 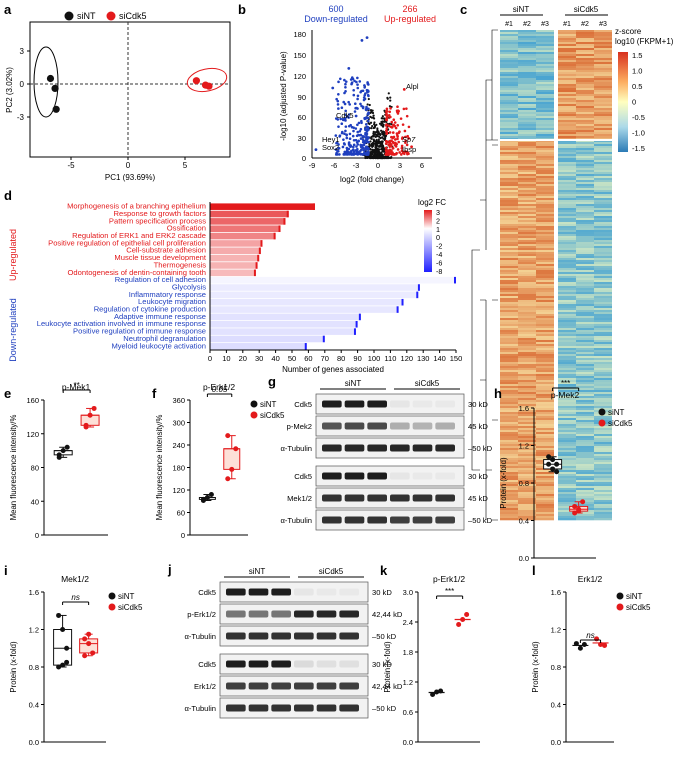 What do you see at coordinates (196, 81) in the screenshot?
I see `pca-point` at bounding box center [196, 81].